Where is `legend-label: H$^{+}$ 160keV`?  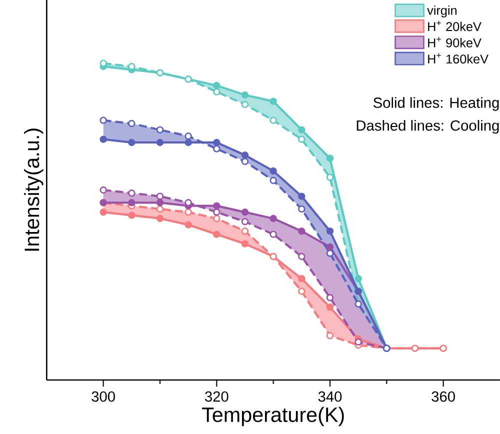 legend-label: H$^{+}$ 160keV is located at coordinates (458, 58).